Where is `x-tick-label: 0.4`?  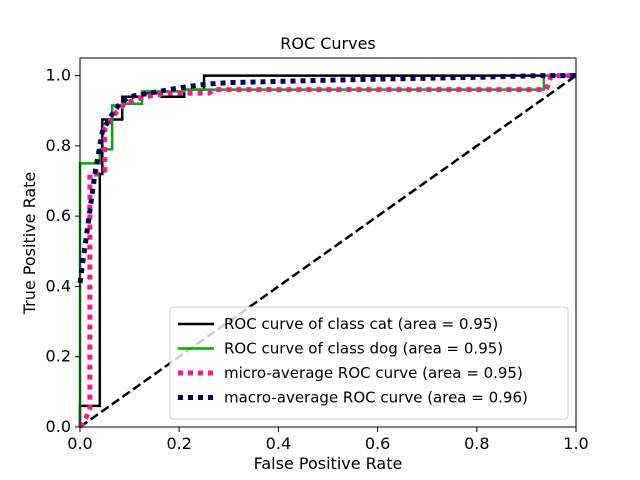
x-tick-label: 0.4 is located at coordinates (278, 443).